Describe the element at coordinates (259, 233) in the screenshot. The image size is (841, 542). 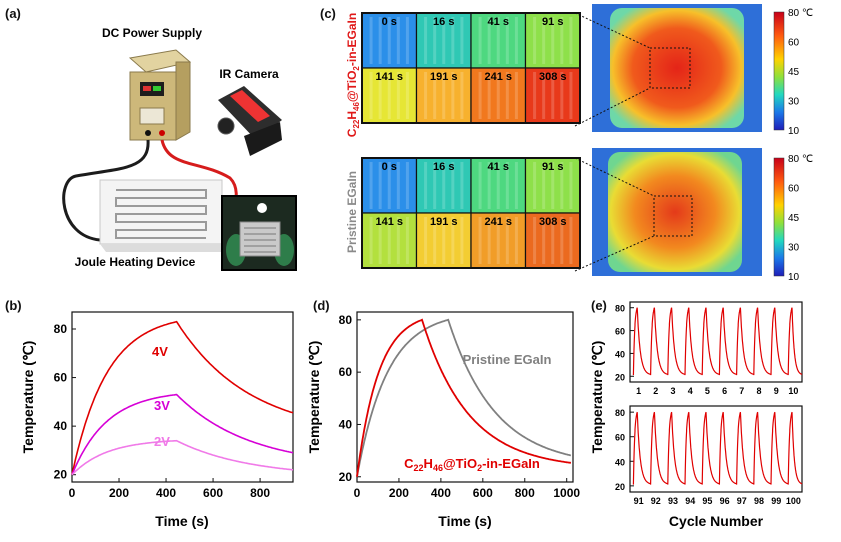
I see `device-photo-inset` at that location.